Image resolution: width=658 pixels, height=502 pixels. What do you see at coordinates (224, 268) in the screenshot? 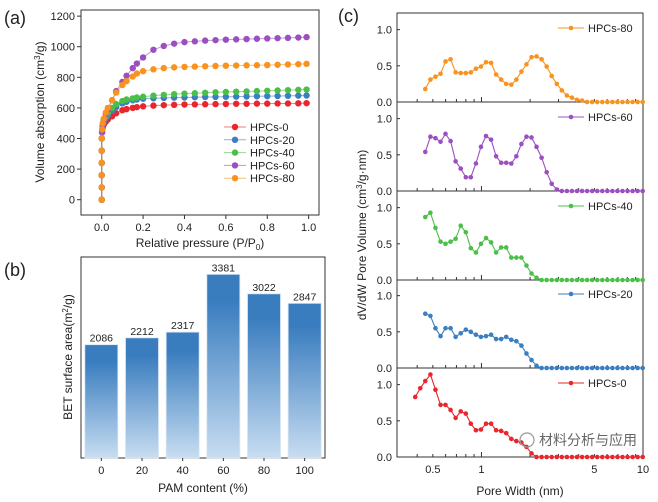
I see `bar-value-label: 3381` at bounding box center [224, 268].